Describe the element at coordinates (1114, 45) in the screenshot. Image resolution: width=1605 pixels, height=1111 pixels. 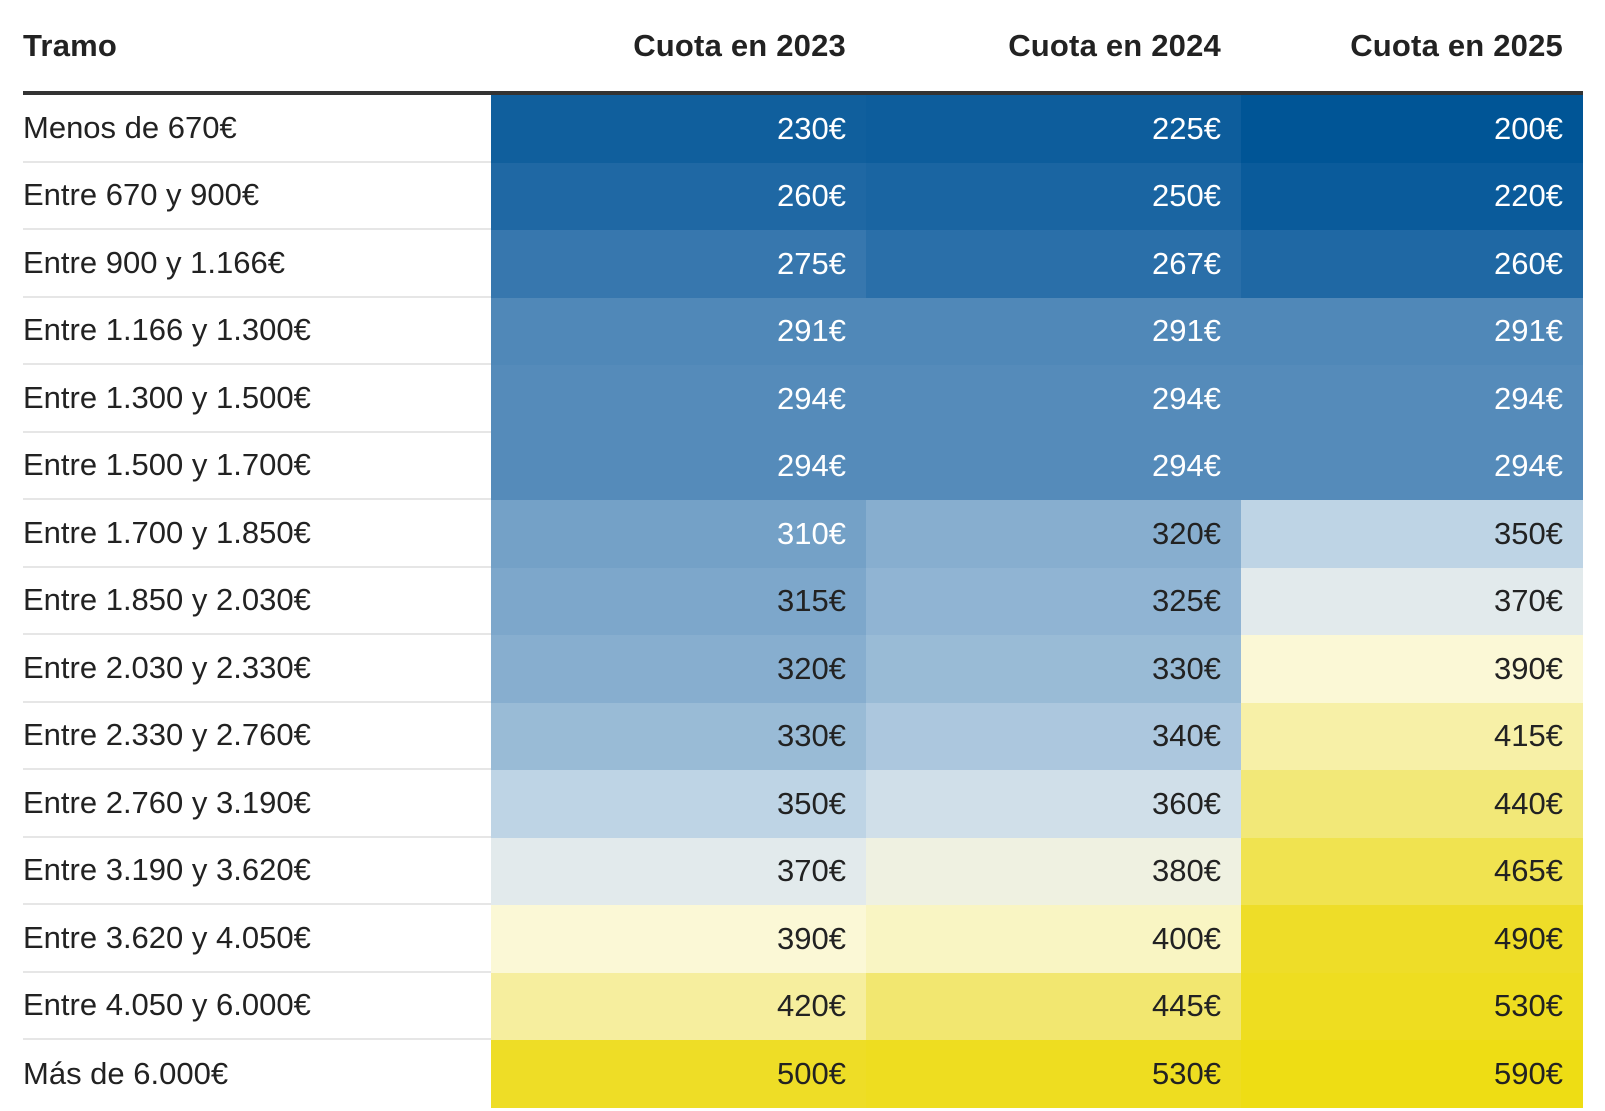
I see `column-header-2024: Cuota en 2024` at that location.